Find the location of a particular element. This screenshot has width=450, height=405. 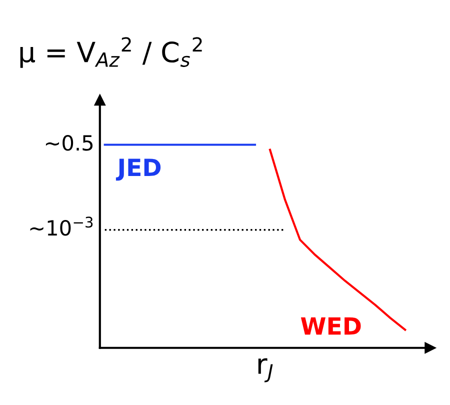

x-axis-title: r$_{J}$ is located at coordinates (265, 370).